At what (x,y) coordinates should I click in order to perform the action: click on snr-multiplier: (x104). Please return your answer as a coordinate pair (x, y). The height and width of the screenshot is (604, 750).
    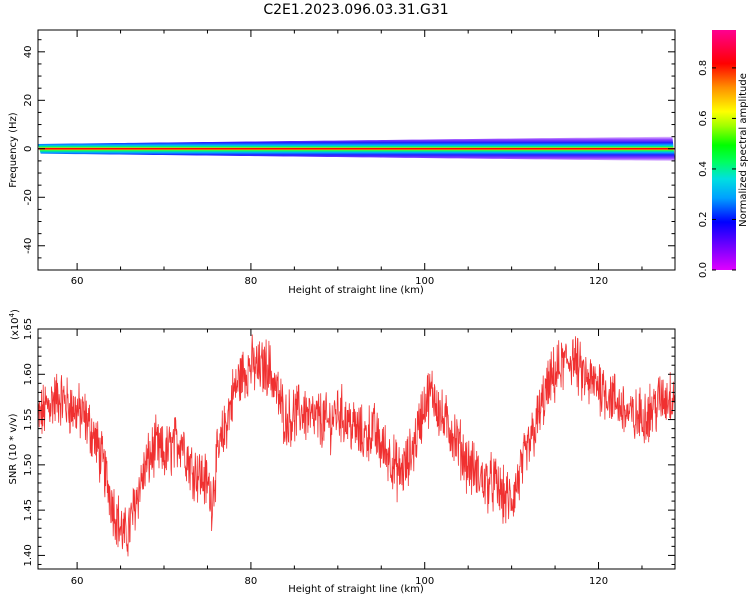
    Looking at the image, I should click on (14, 324).